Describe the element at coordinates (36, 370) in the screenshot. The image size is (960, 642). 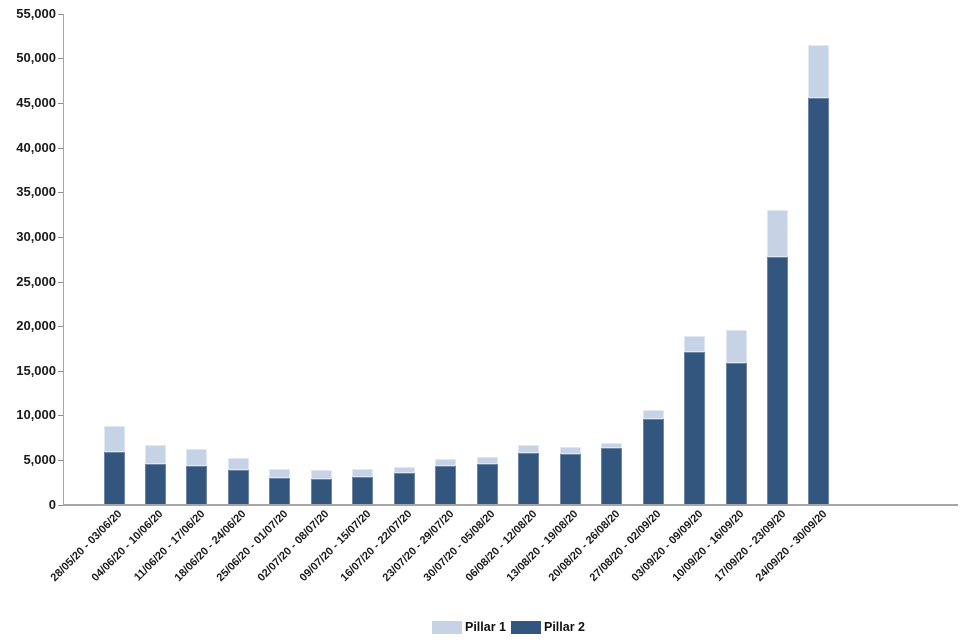
I see `y-axis-tick-label: 15,000` at that location.